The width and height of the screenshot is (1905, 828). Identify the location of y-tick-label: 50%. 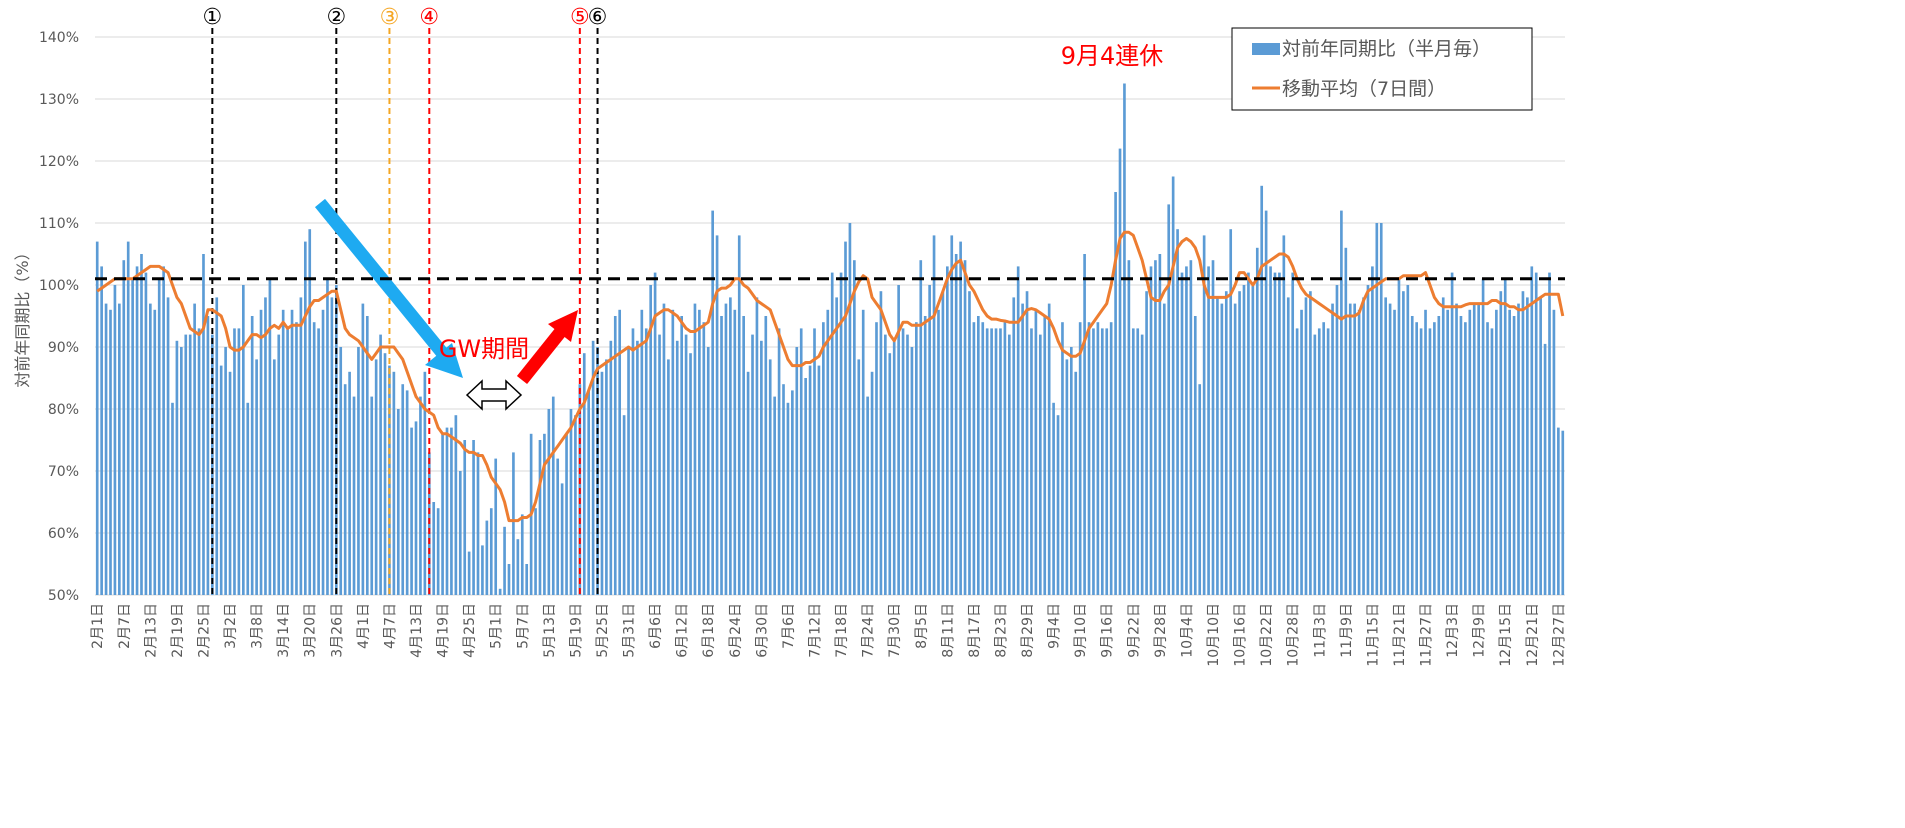
(63, 596).